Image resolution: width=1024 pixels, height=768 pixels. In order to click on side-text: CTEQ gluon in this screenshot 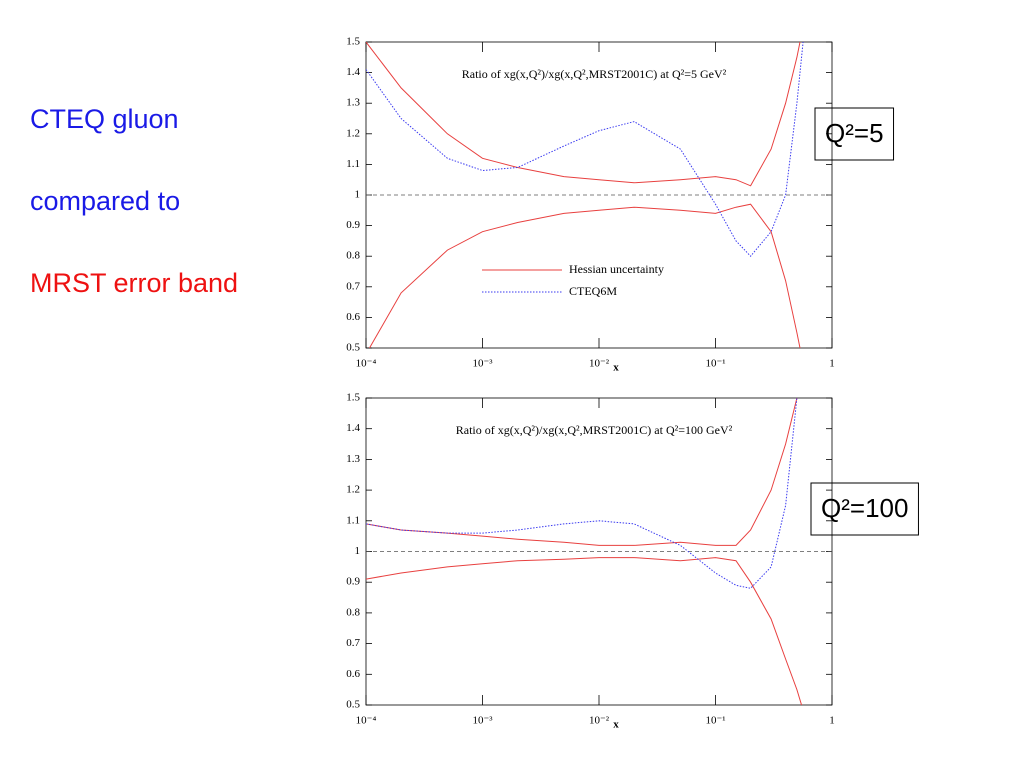, I will do `click(104, 119)`.